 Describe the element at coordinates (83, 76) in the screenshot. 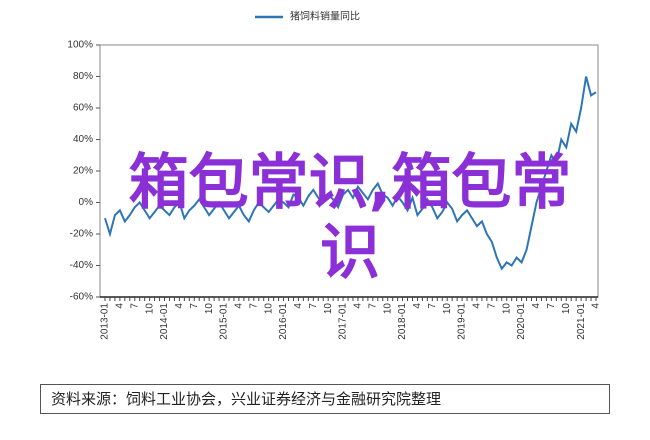

I see `y-tick-label: 80%` at that location.